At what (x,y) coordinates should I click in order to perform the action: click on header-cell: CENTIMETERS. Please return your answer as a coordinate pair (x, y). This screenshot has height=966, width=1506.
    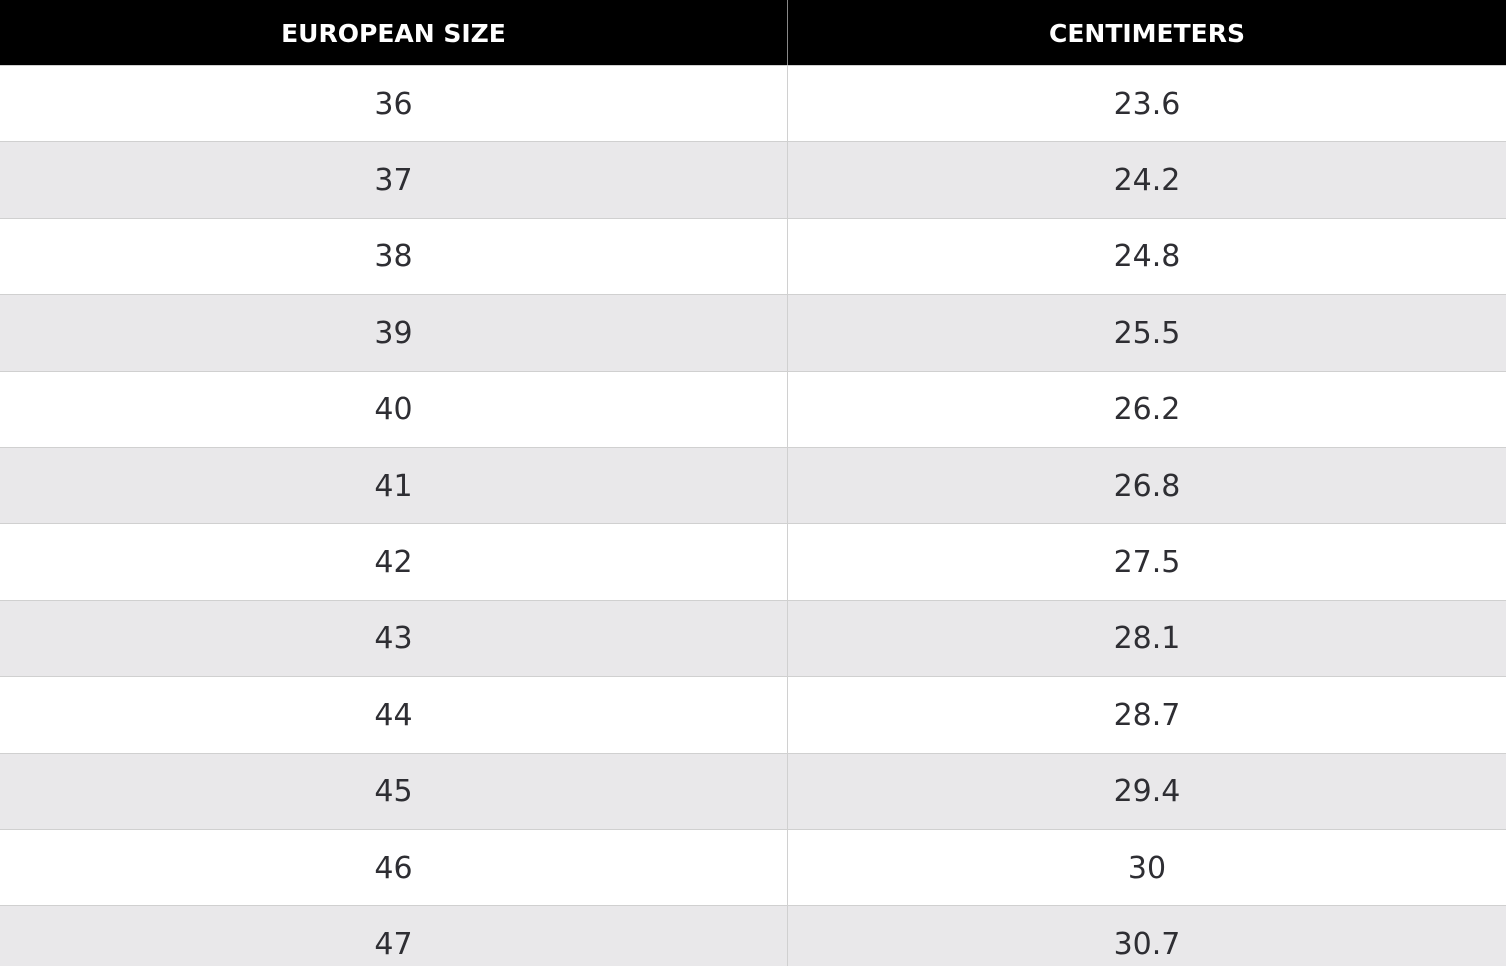
    Looking at the image, I should click on (1147, 33).